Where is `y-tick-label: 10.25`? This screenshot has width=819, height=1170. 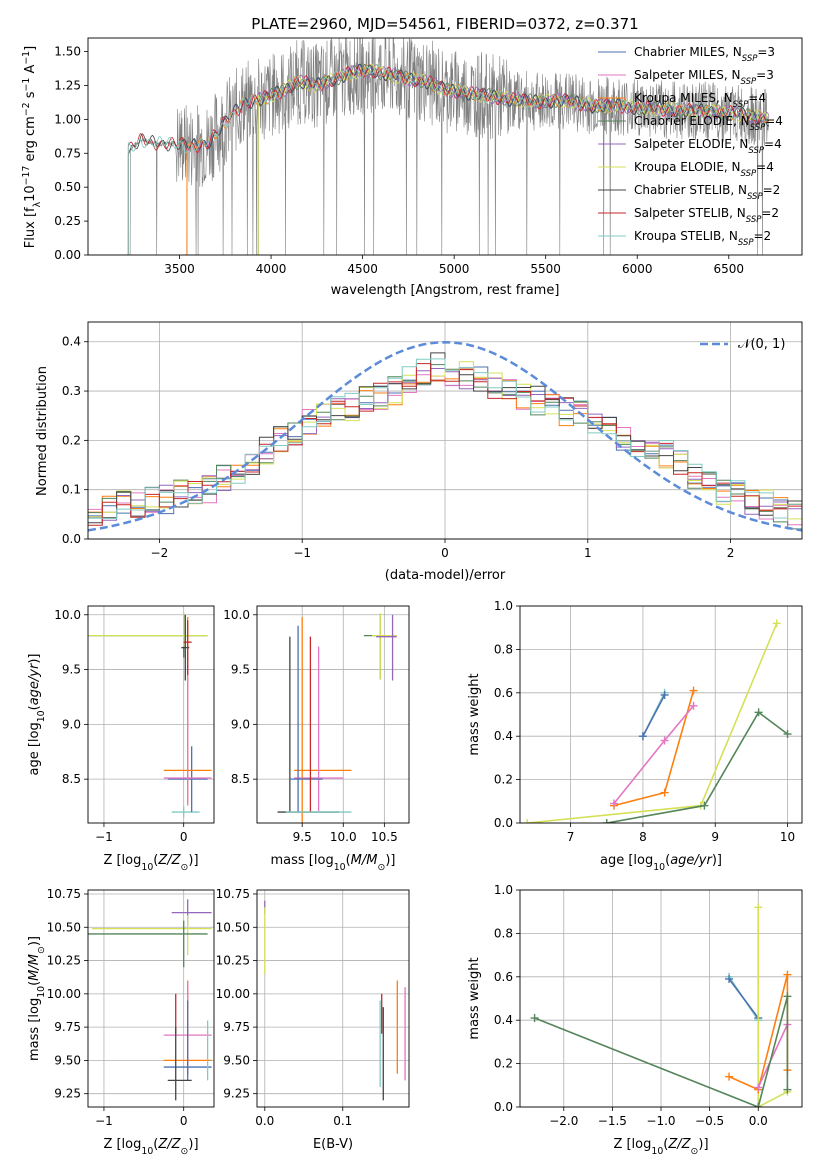
y-tick-label: 10.25 is located at coordinates (64, 961).